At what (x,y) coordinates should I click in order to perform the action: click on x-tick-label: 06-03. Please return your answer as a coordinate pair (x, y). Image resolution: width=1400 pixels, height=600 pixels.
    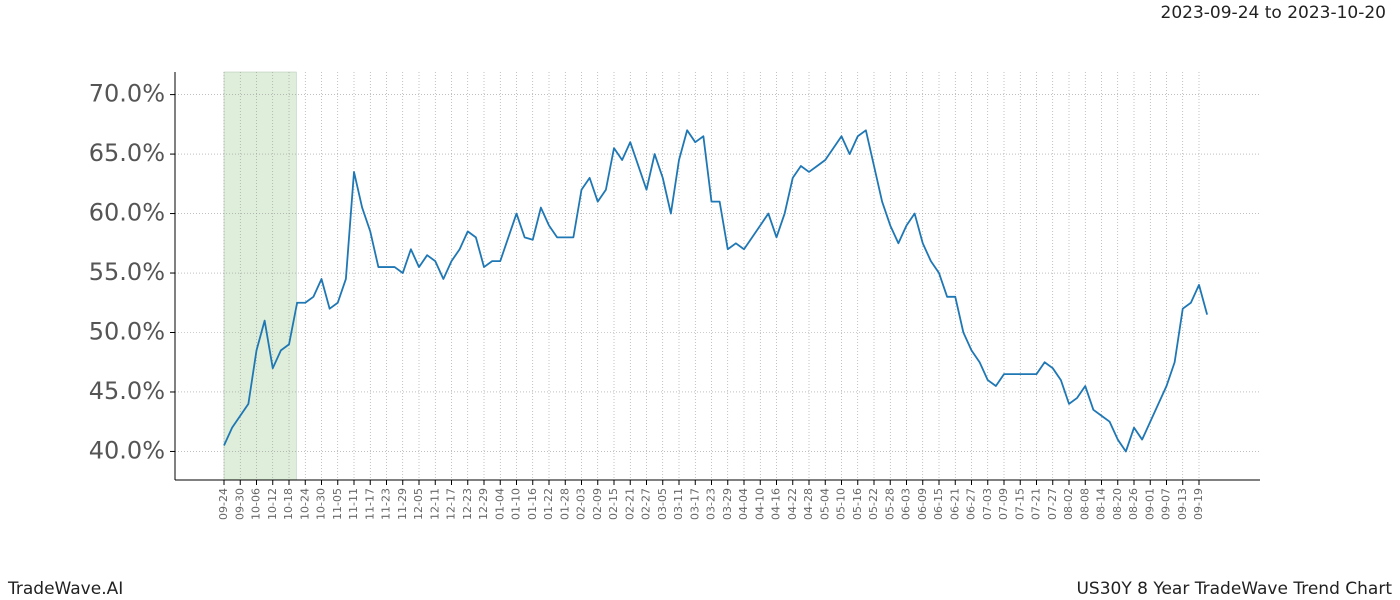
    Looking at the image, I should click on (906, 504).